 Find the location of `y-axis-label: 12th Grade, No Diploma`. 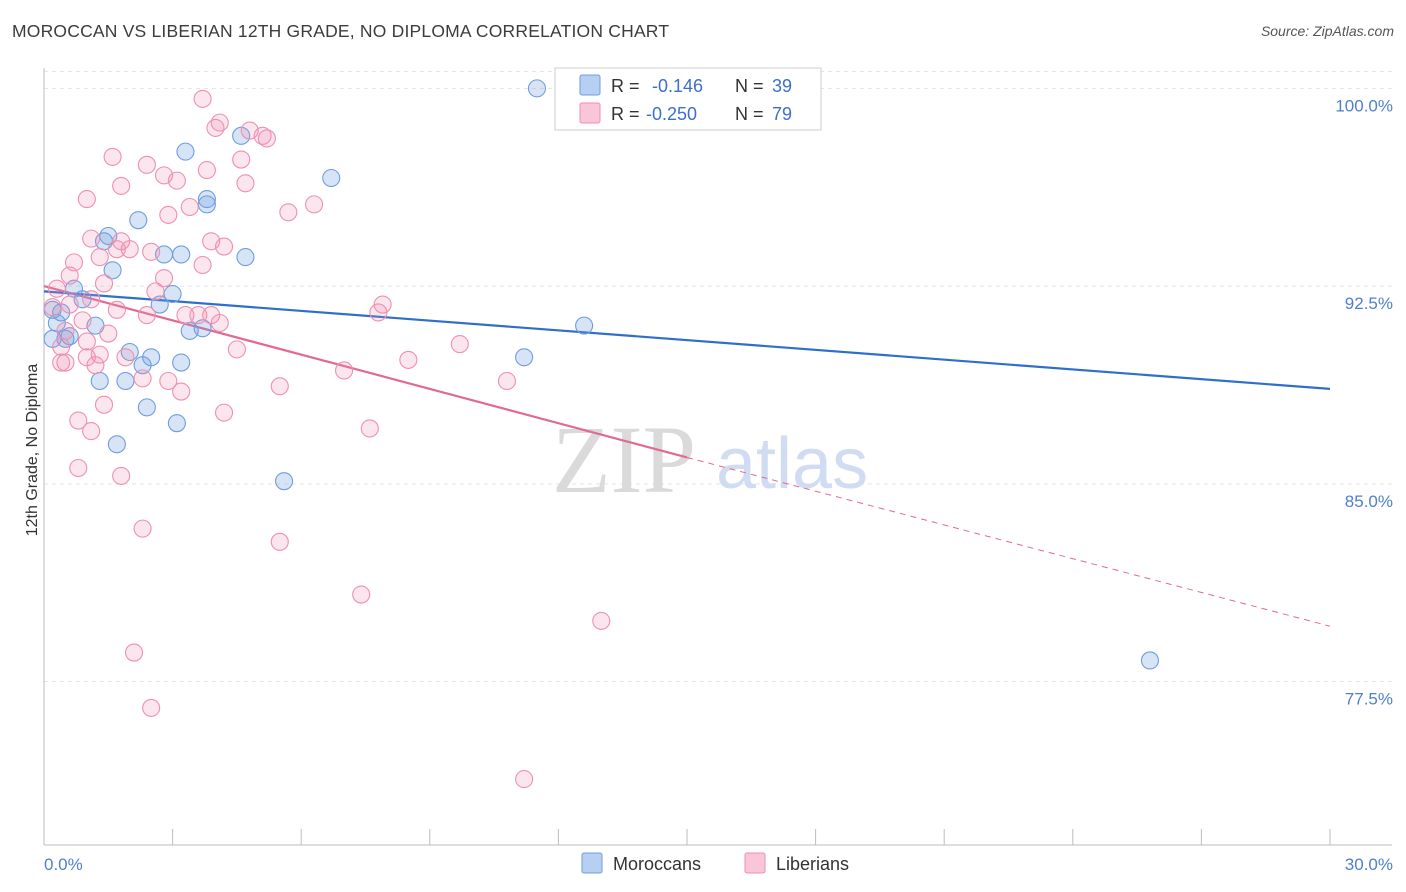

y-axis-label: 12th Grade, No Diploma is located at coordinates (32, 450).